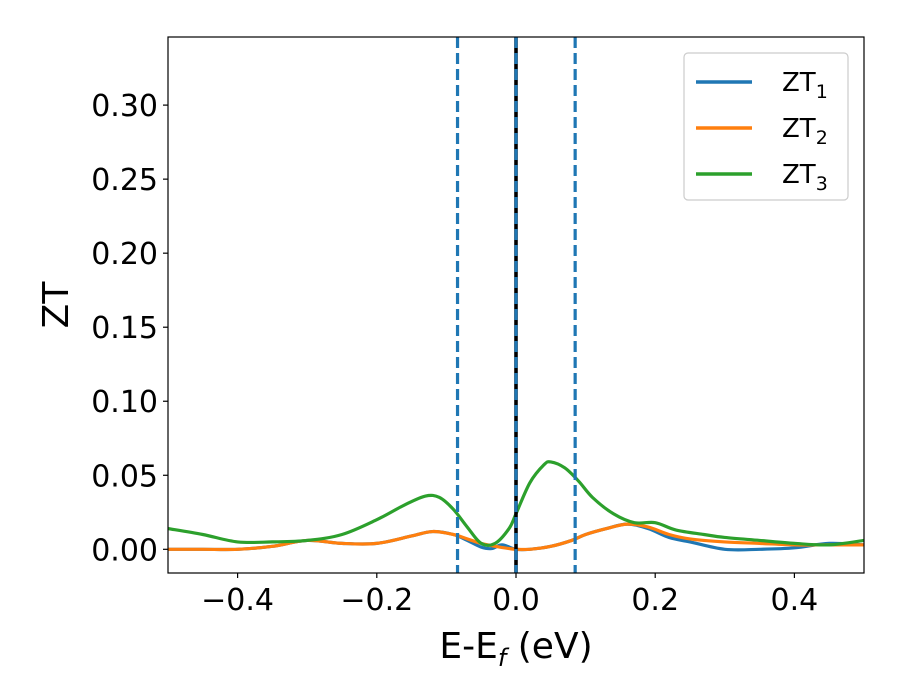 This screenshot has width=900, height=700. Describe the element at coordinates (822, 138) in the screenshot. I see `legend-label-sub: 2` at that location.